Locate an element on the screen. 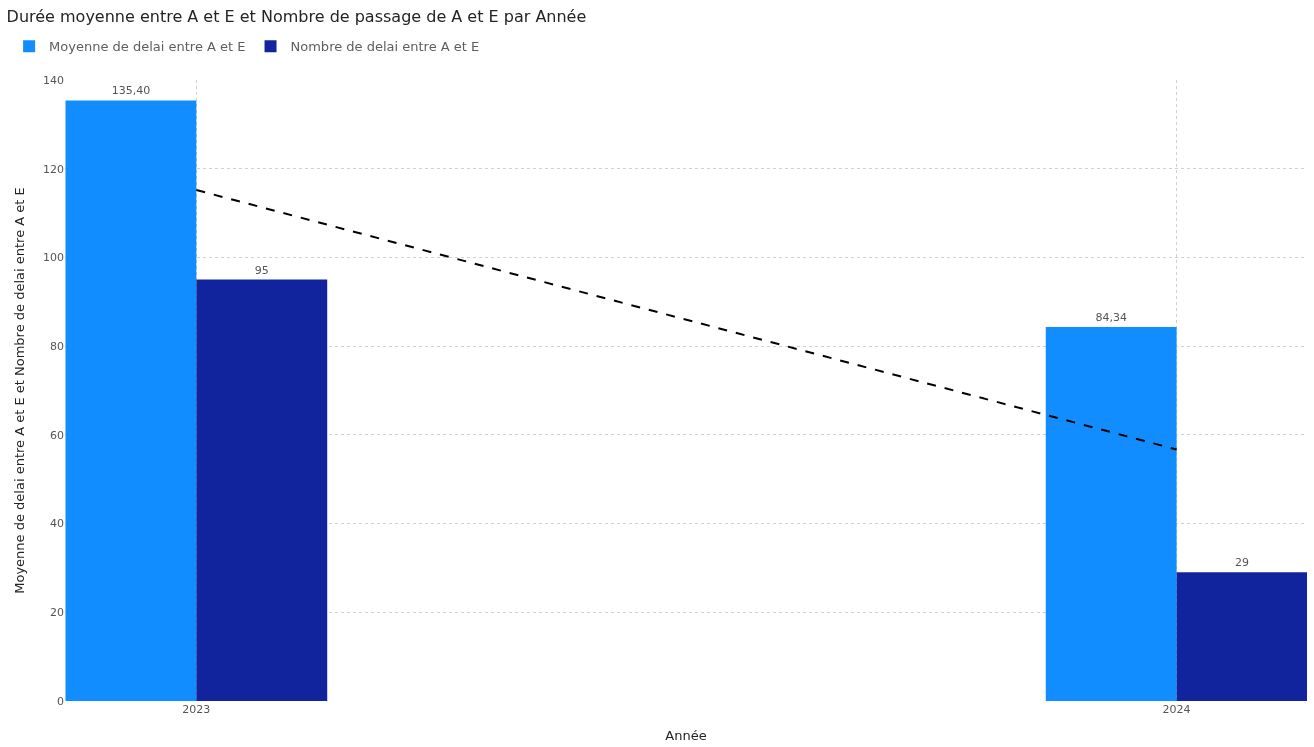  y-tick-label: 0 is located at coordinates (60, 701).